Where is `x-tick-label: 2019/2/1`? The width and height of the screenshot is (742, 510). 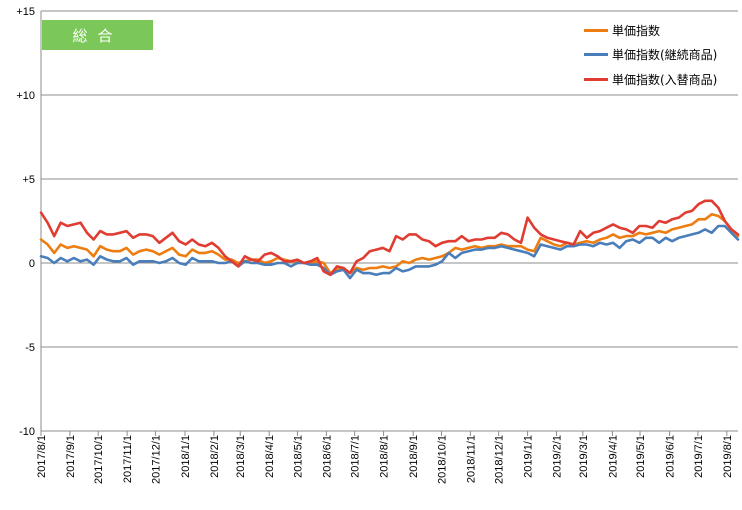
x-tick-label: 2019/2/1 is located at coordinates (558, 456).